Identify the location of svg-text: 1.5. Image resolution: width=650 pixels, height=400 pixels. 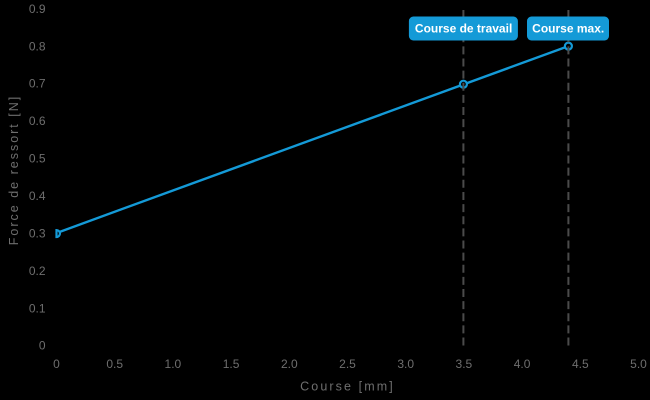
(231, 364).